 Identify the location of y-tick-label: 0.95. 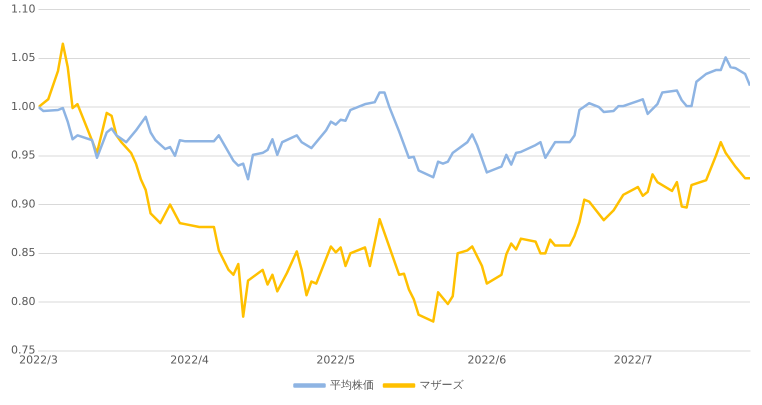
(23, 155).